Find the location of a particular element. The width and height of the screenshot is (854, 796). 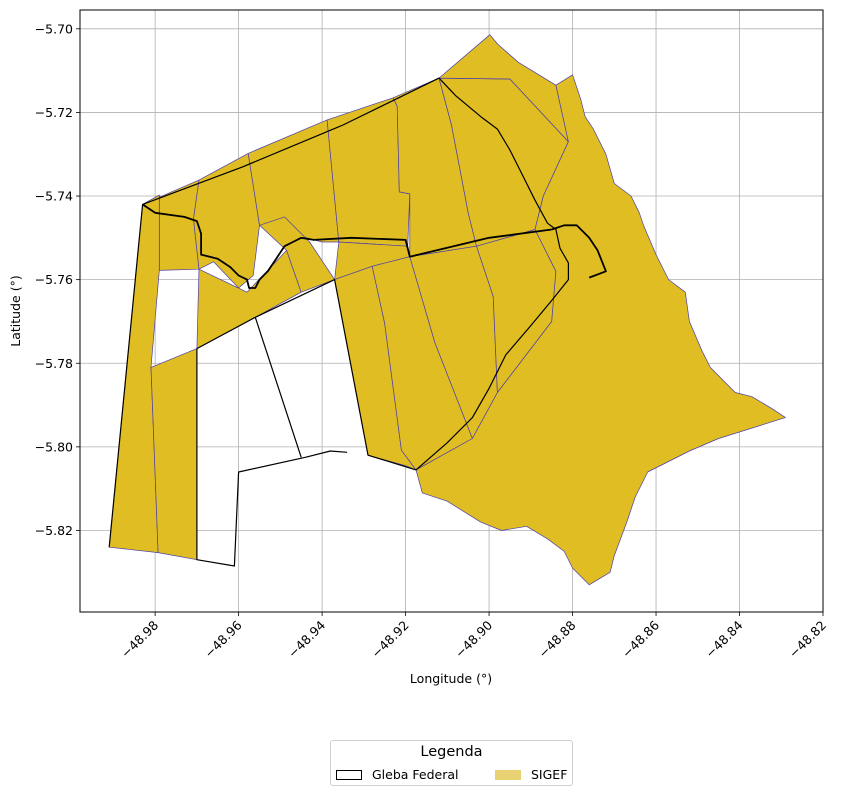

legend-swatch-gleba-federal is located at coordinates (349, 774).